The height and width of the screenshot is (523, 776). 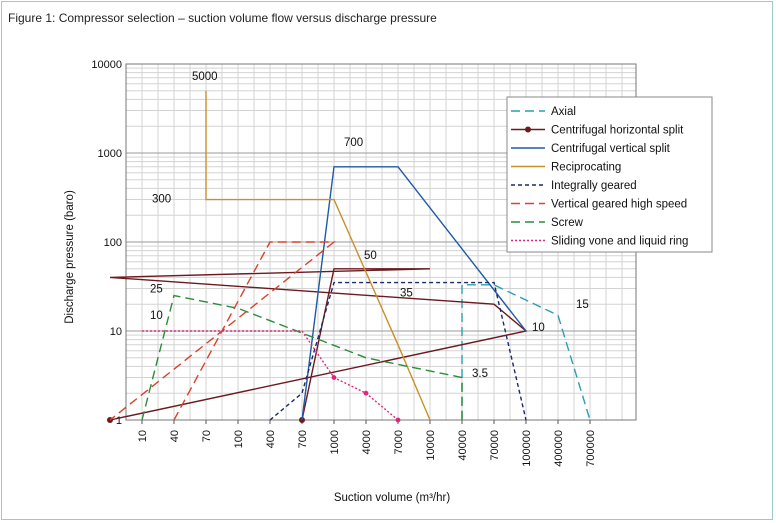 I want to click on y-tick-label: 10, so click(x=116, y=332).